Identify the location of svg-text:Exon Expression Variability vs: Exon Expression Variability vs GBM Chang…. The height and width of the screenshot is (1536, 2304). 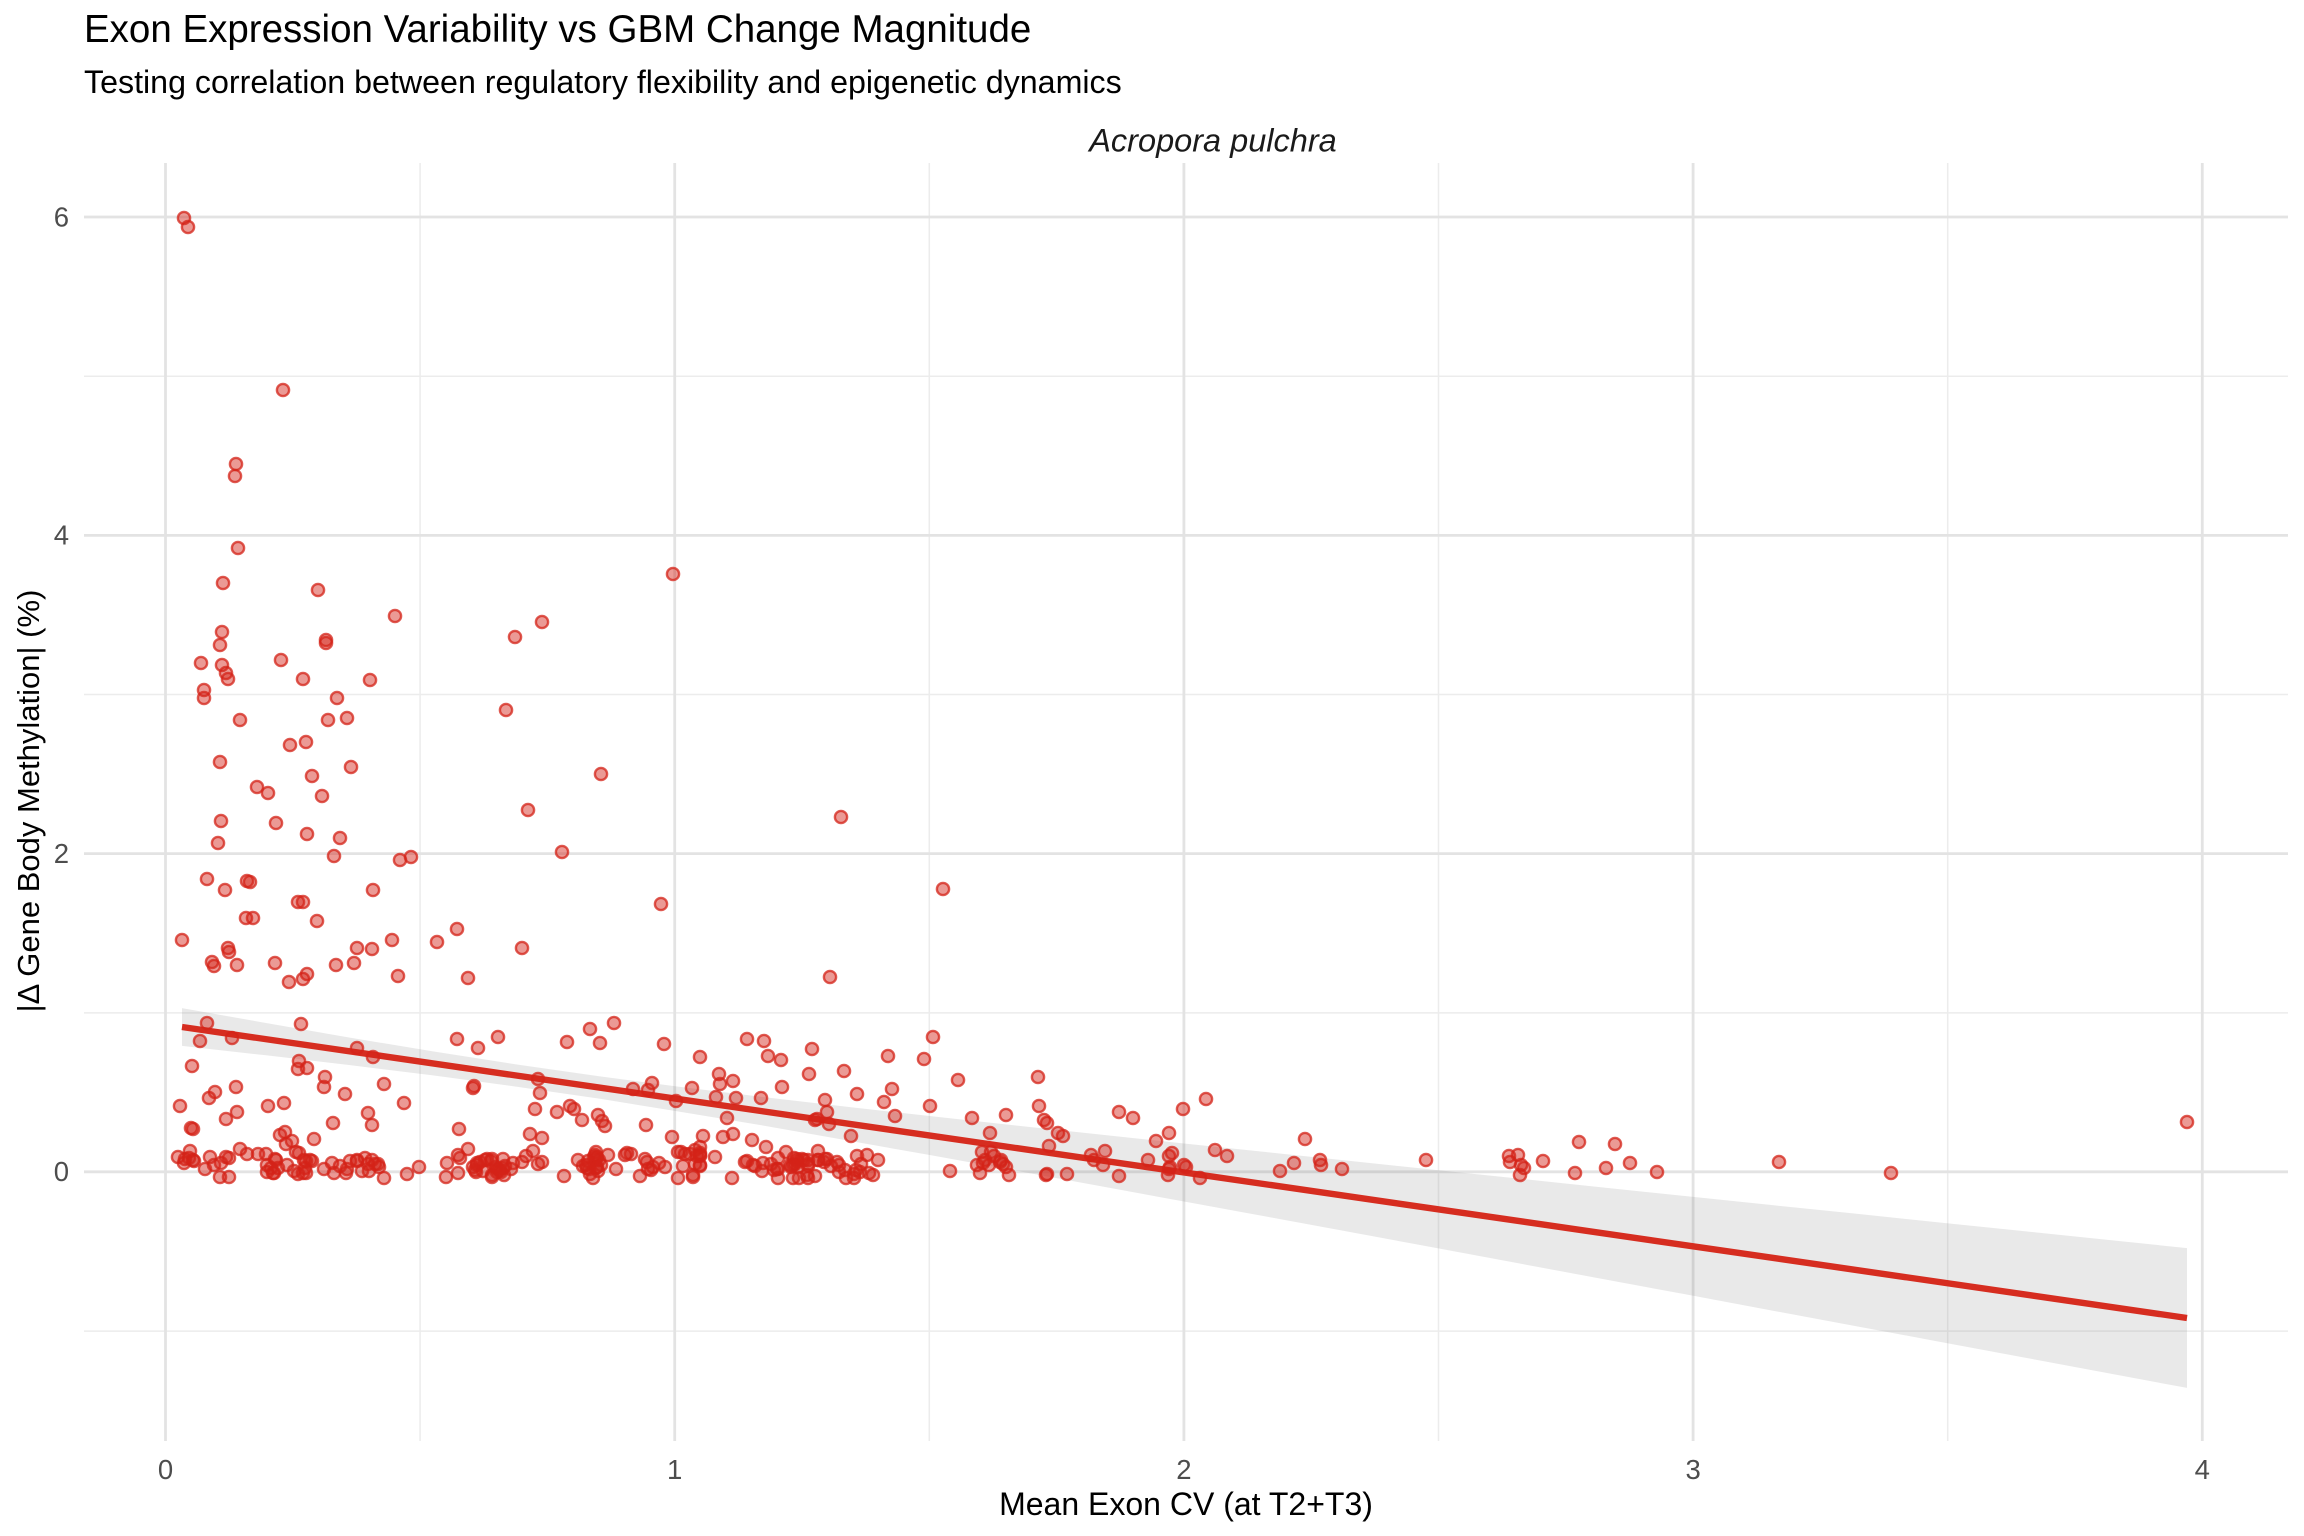
(557, 29).